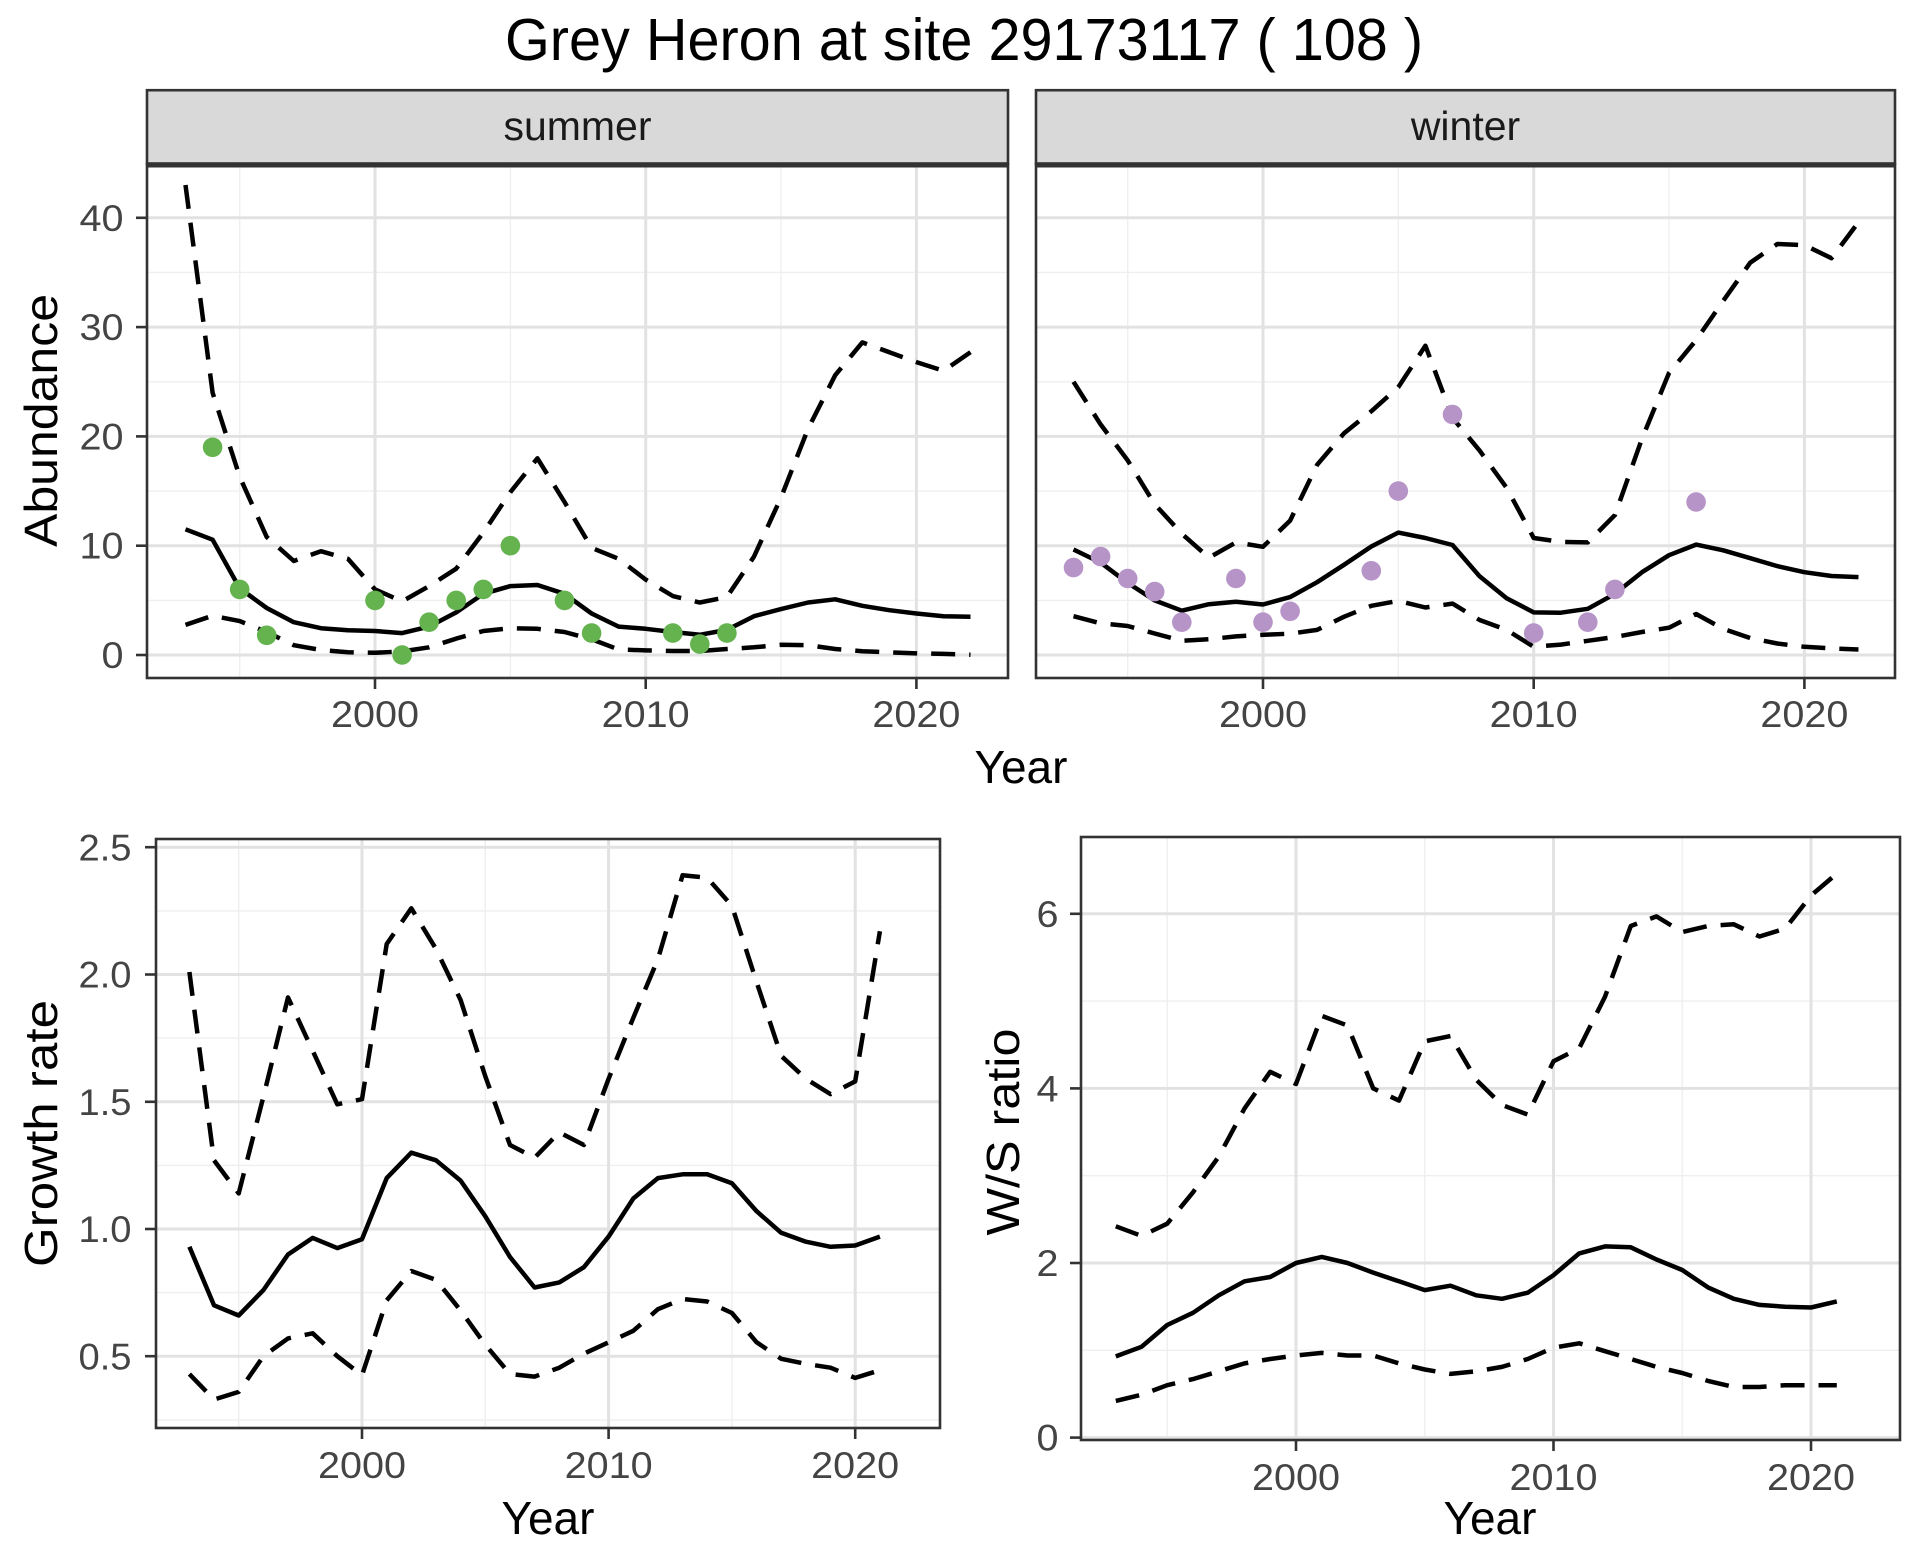 The height and width of the screenshot is (1560, 1920). I want to click on svg-text: 40, so click(102, 218).